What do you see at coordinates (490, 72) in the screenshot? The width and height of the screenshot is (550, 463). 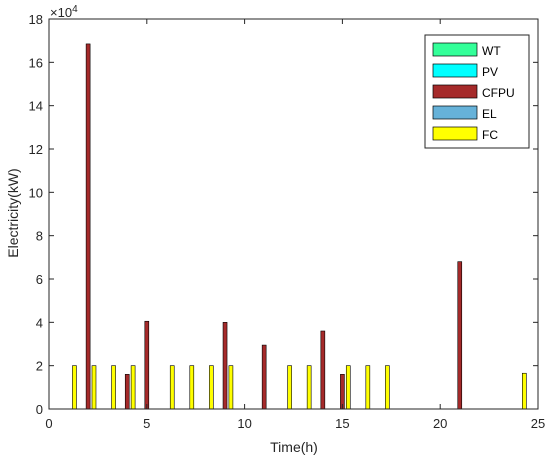 I see `legend-label-pv: PV` at bounding box center [490, 72].